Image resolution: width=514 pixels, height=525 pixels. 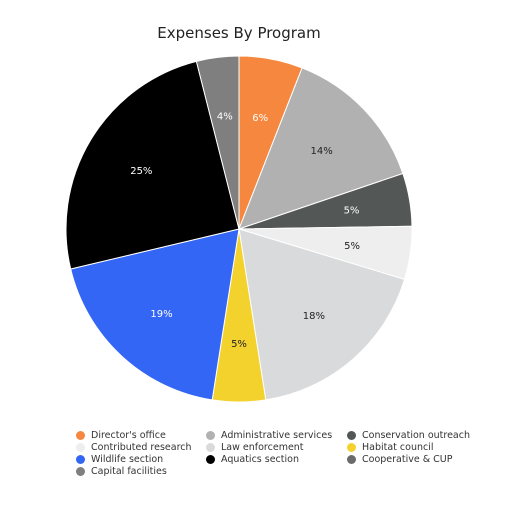 I want to click on slice-label-0: 6%, so click(x=260, y=118).